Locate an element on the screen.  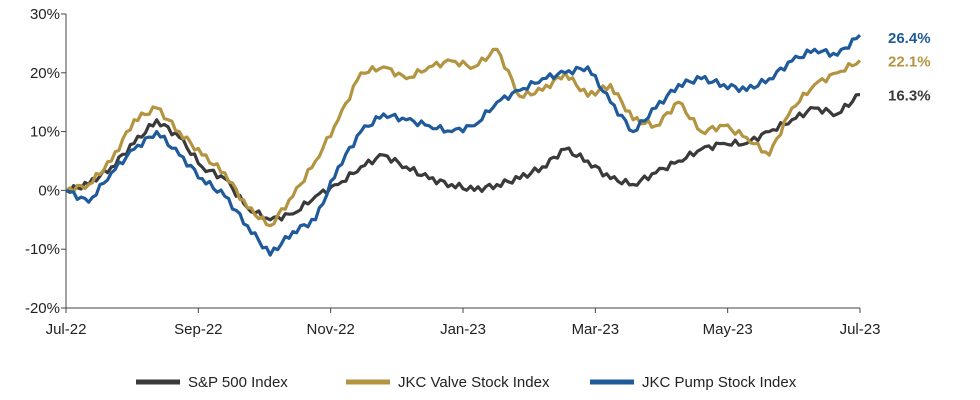
legend-label-valve: JKC Valve Stock Index is located at coordinates (474, 382).